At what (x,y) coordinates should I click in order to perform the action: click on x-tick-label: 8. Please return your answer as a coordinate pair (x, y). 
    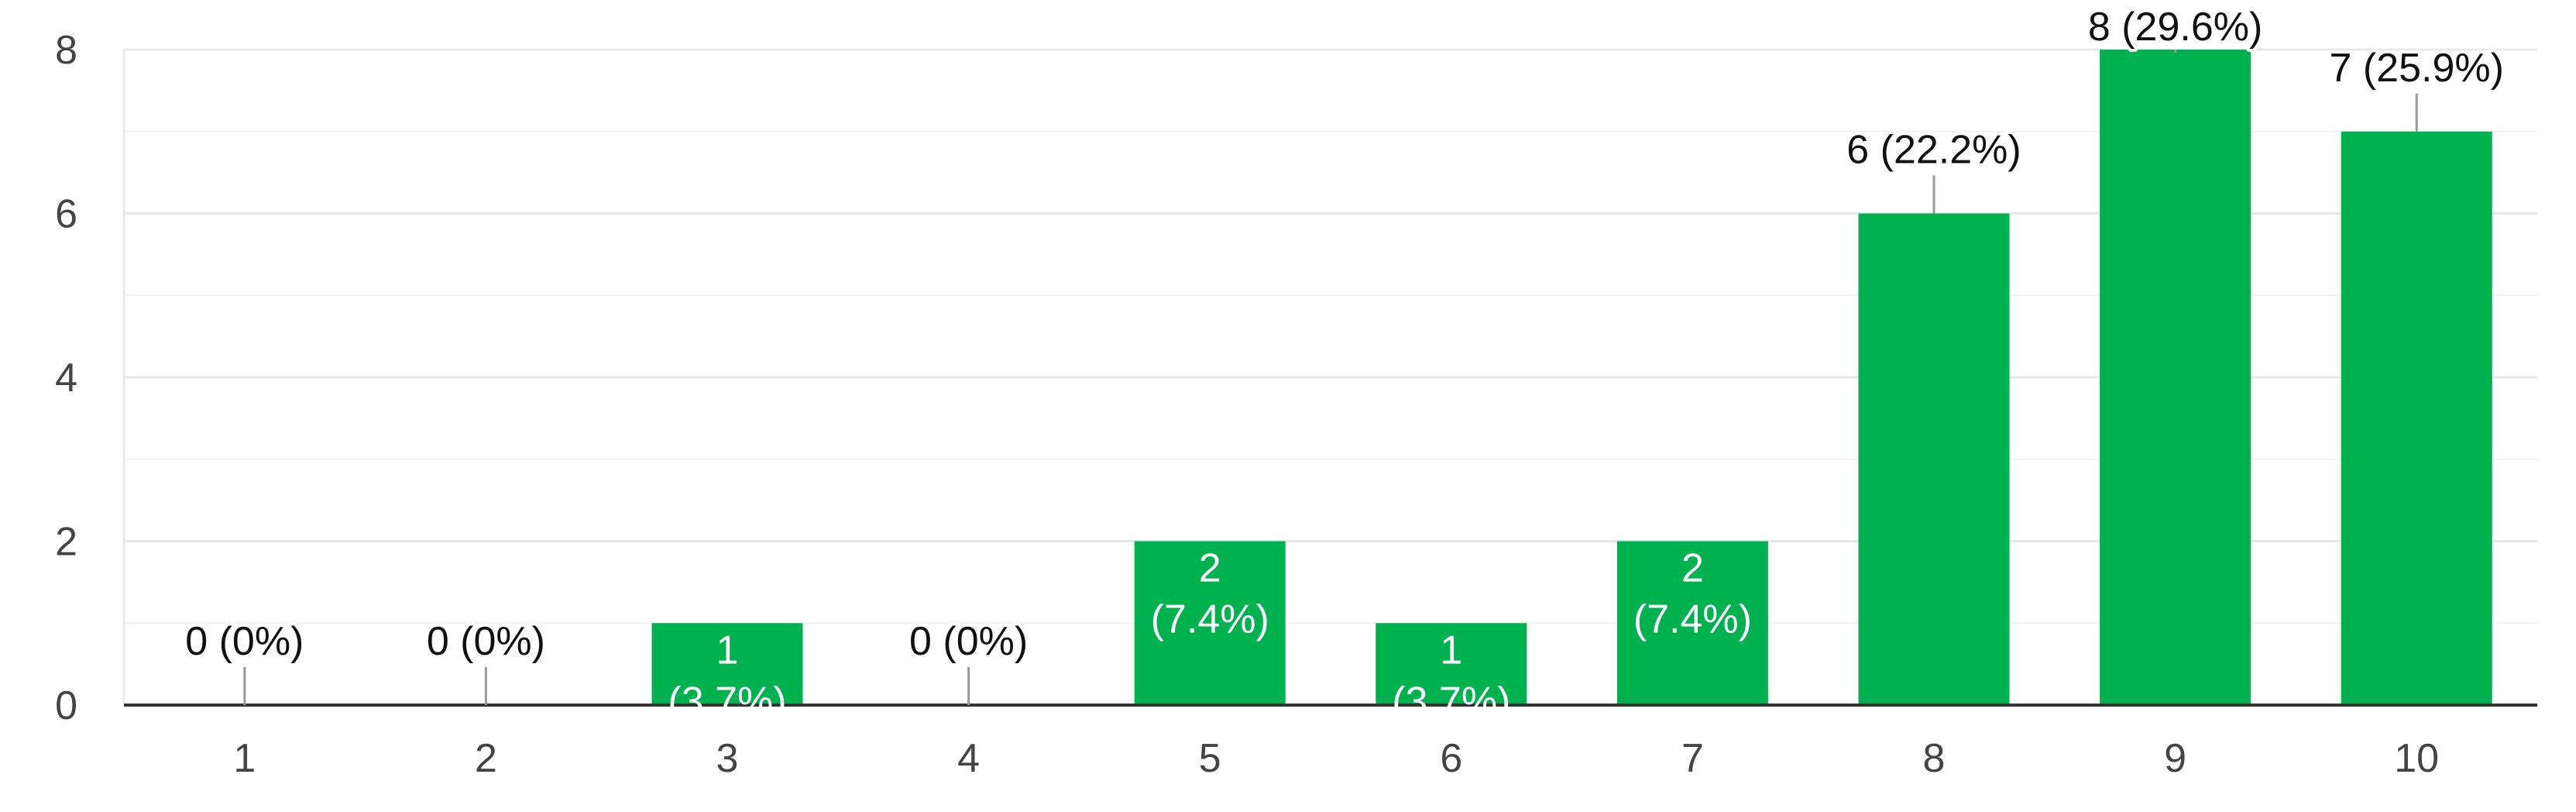
    Looking at the image, I should click on (1934, 758).